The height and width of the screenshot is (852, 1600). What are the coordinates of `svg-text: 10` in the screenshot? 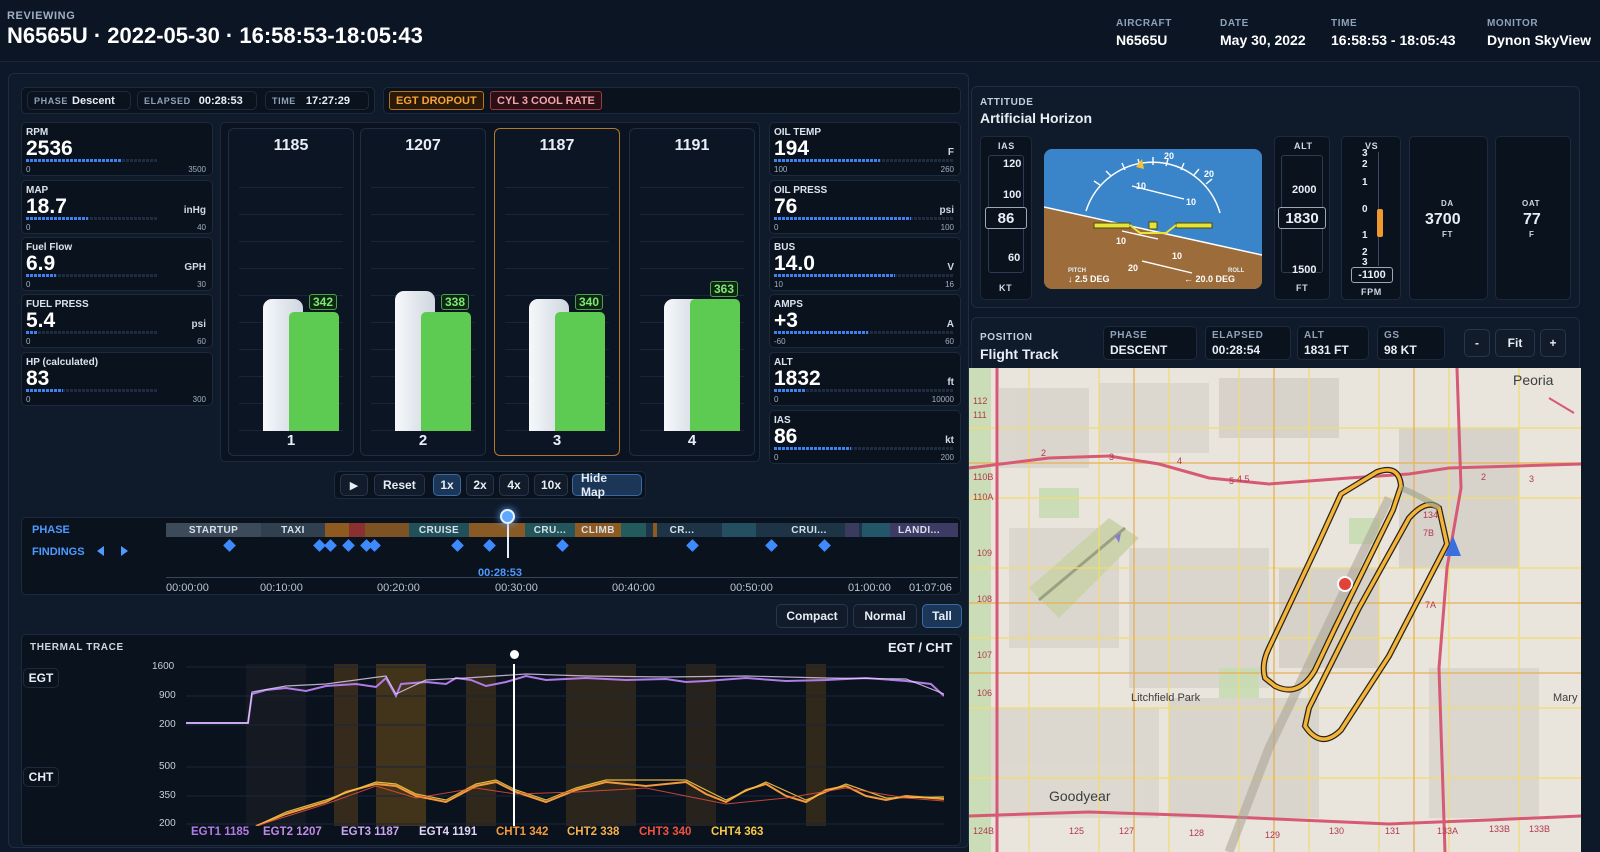 It's located at (1177, 256).